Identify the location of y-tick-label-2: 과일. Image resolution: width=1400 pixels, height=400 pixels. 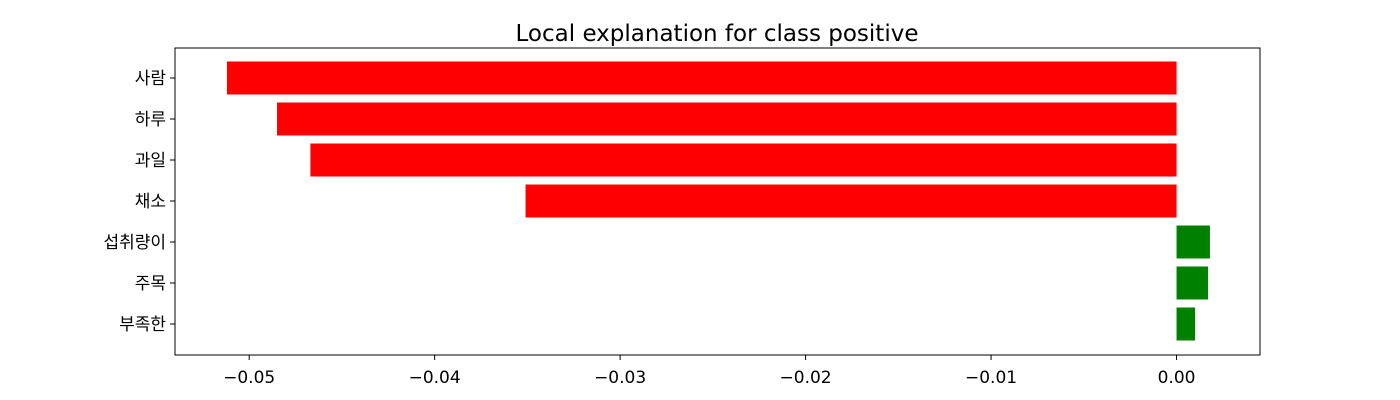
(150, 161).